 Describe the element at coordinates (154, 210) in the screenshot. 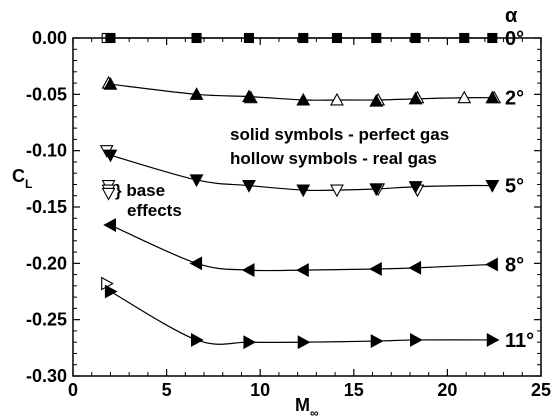

I see `annotation-base-effects-2: effects` at that location.